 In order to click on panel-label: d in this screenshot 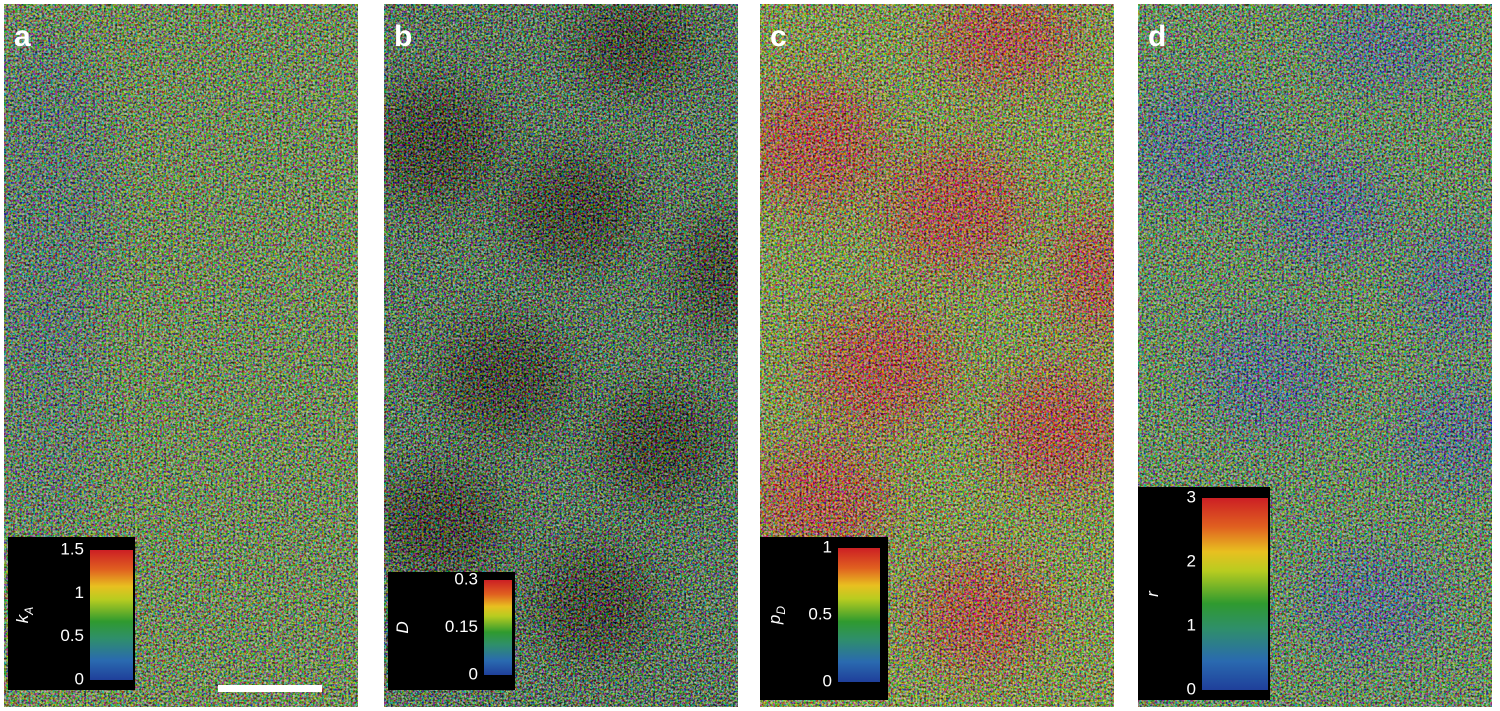, I will do `click(1157, 36)`.